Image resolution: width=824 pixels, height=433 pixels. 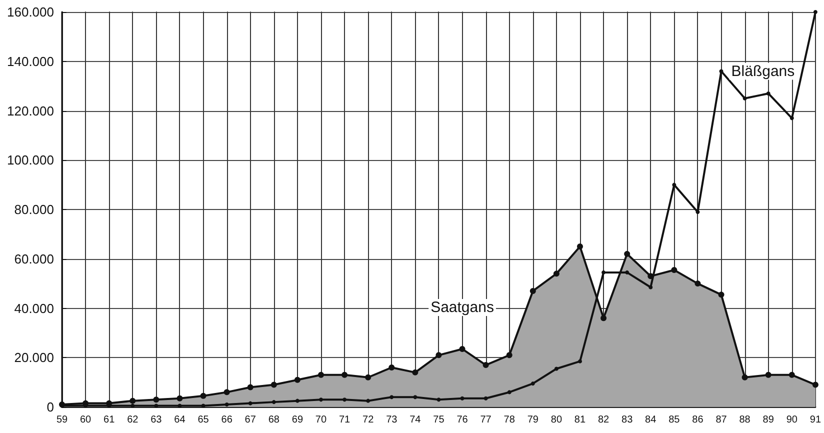 I want to click on x-tick-label: 74, so click(x=416, y=420).